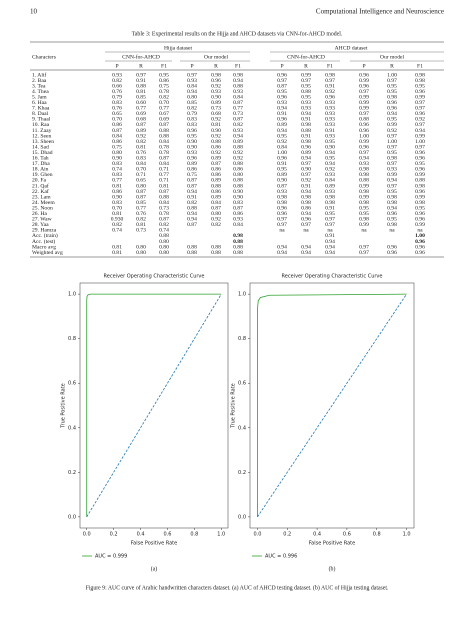 The image size is (474, 632). What do you see at coordinates (167, 535) in the screenshot?
I see `x-tick-label: 0.6` at bounding box center [167, 535].